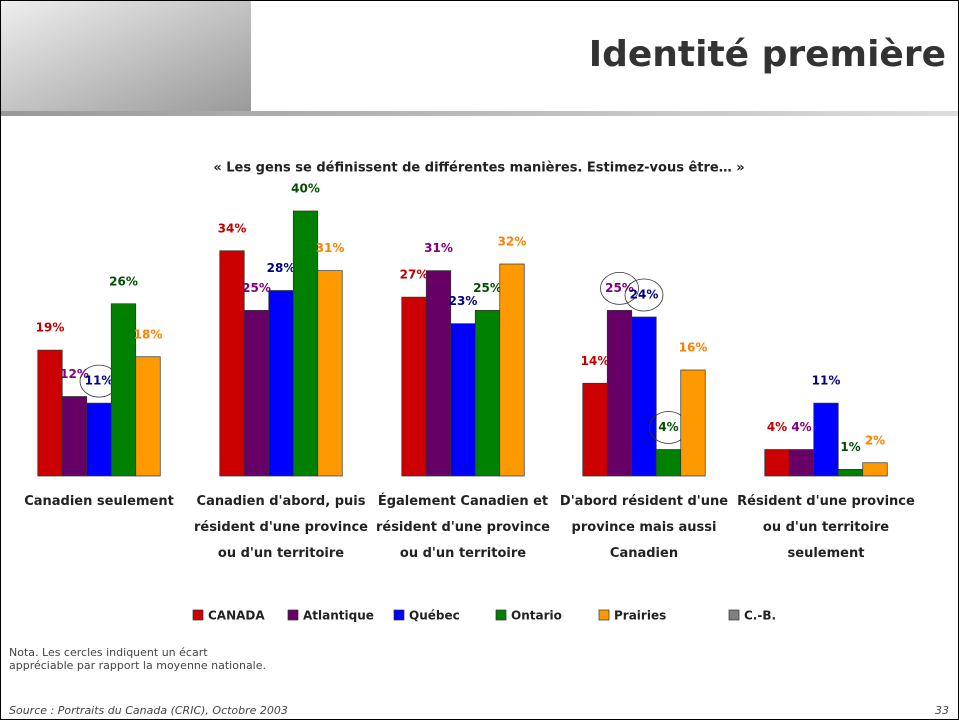 The height and width of the screenshot is (720, 959). Describe the element at coordinates (479, 113) in the screenshot. I see `header-rule` at that location.